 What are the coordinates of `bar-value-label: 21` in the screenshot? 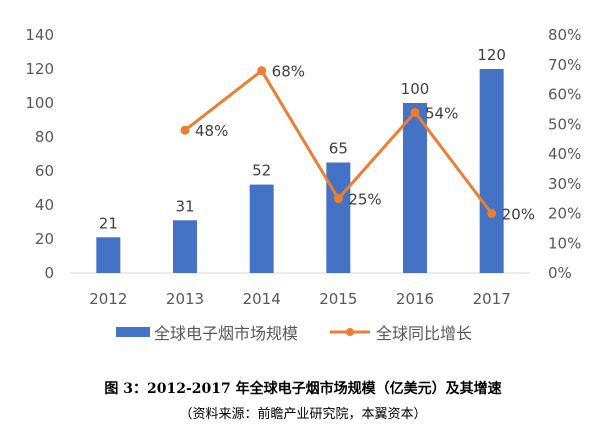 It's located at (108, 223).